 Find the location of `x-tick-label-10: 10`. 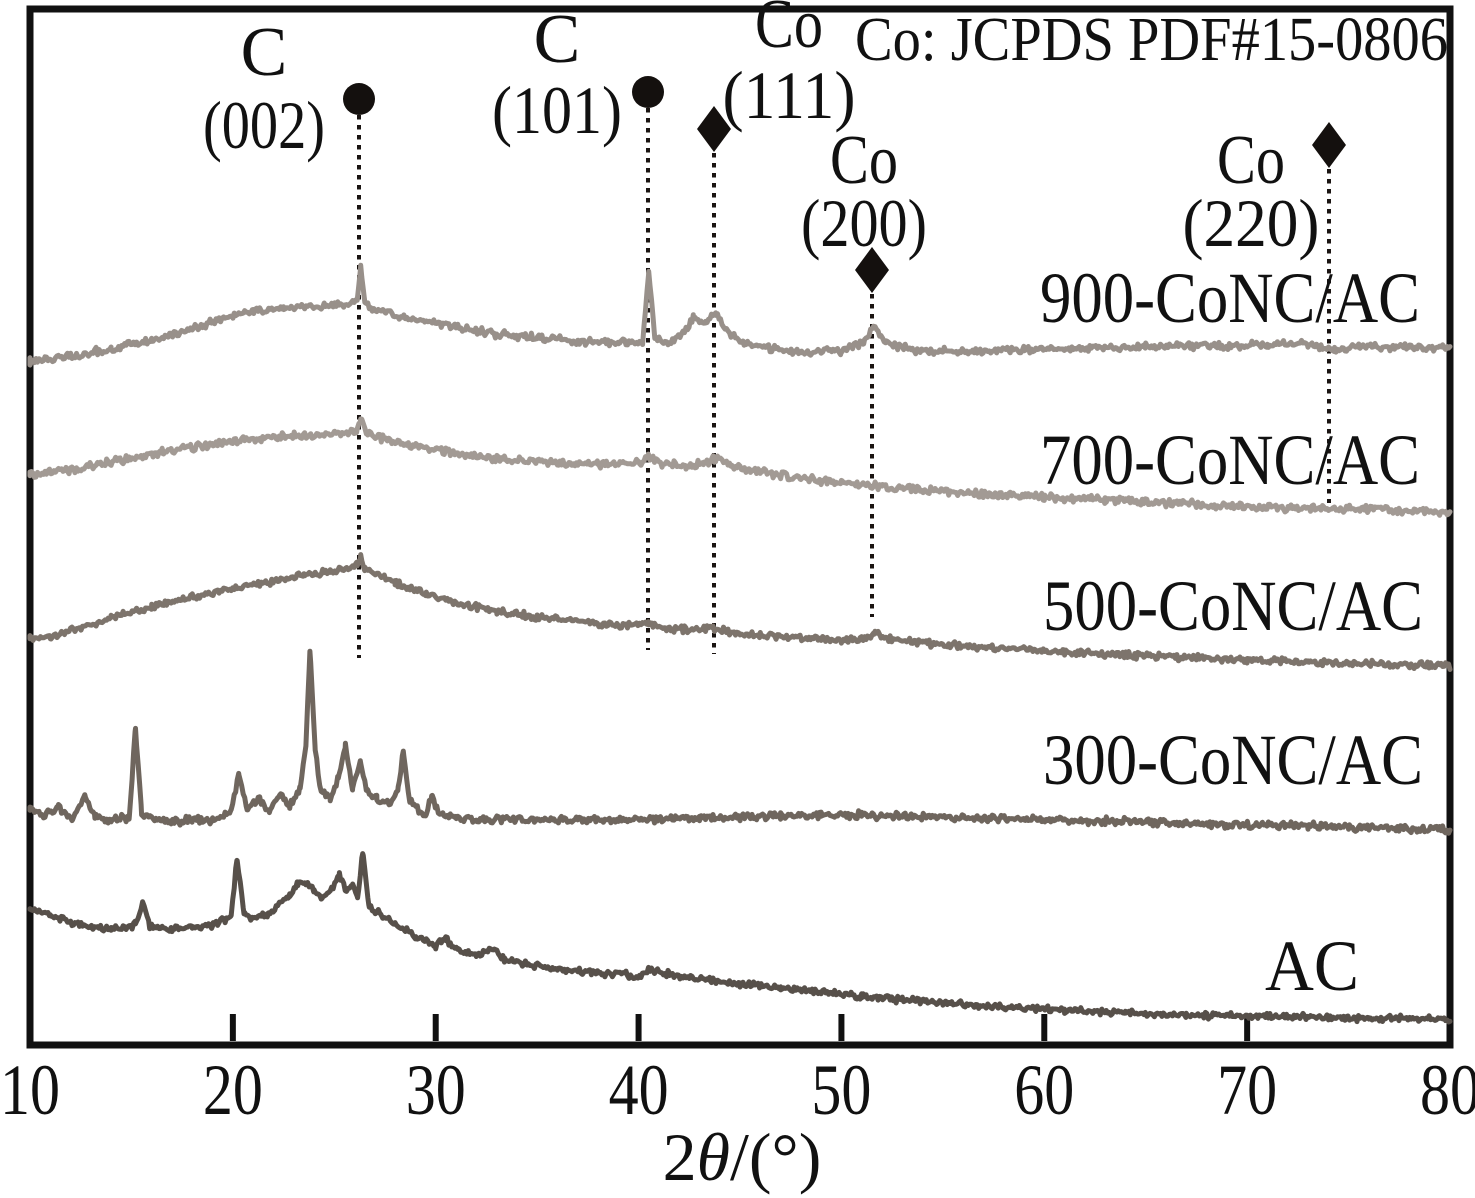

x-tick-label-10: 10 is located at coordinates (30, 1090).